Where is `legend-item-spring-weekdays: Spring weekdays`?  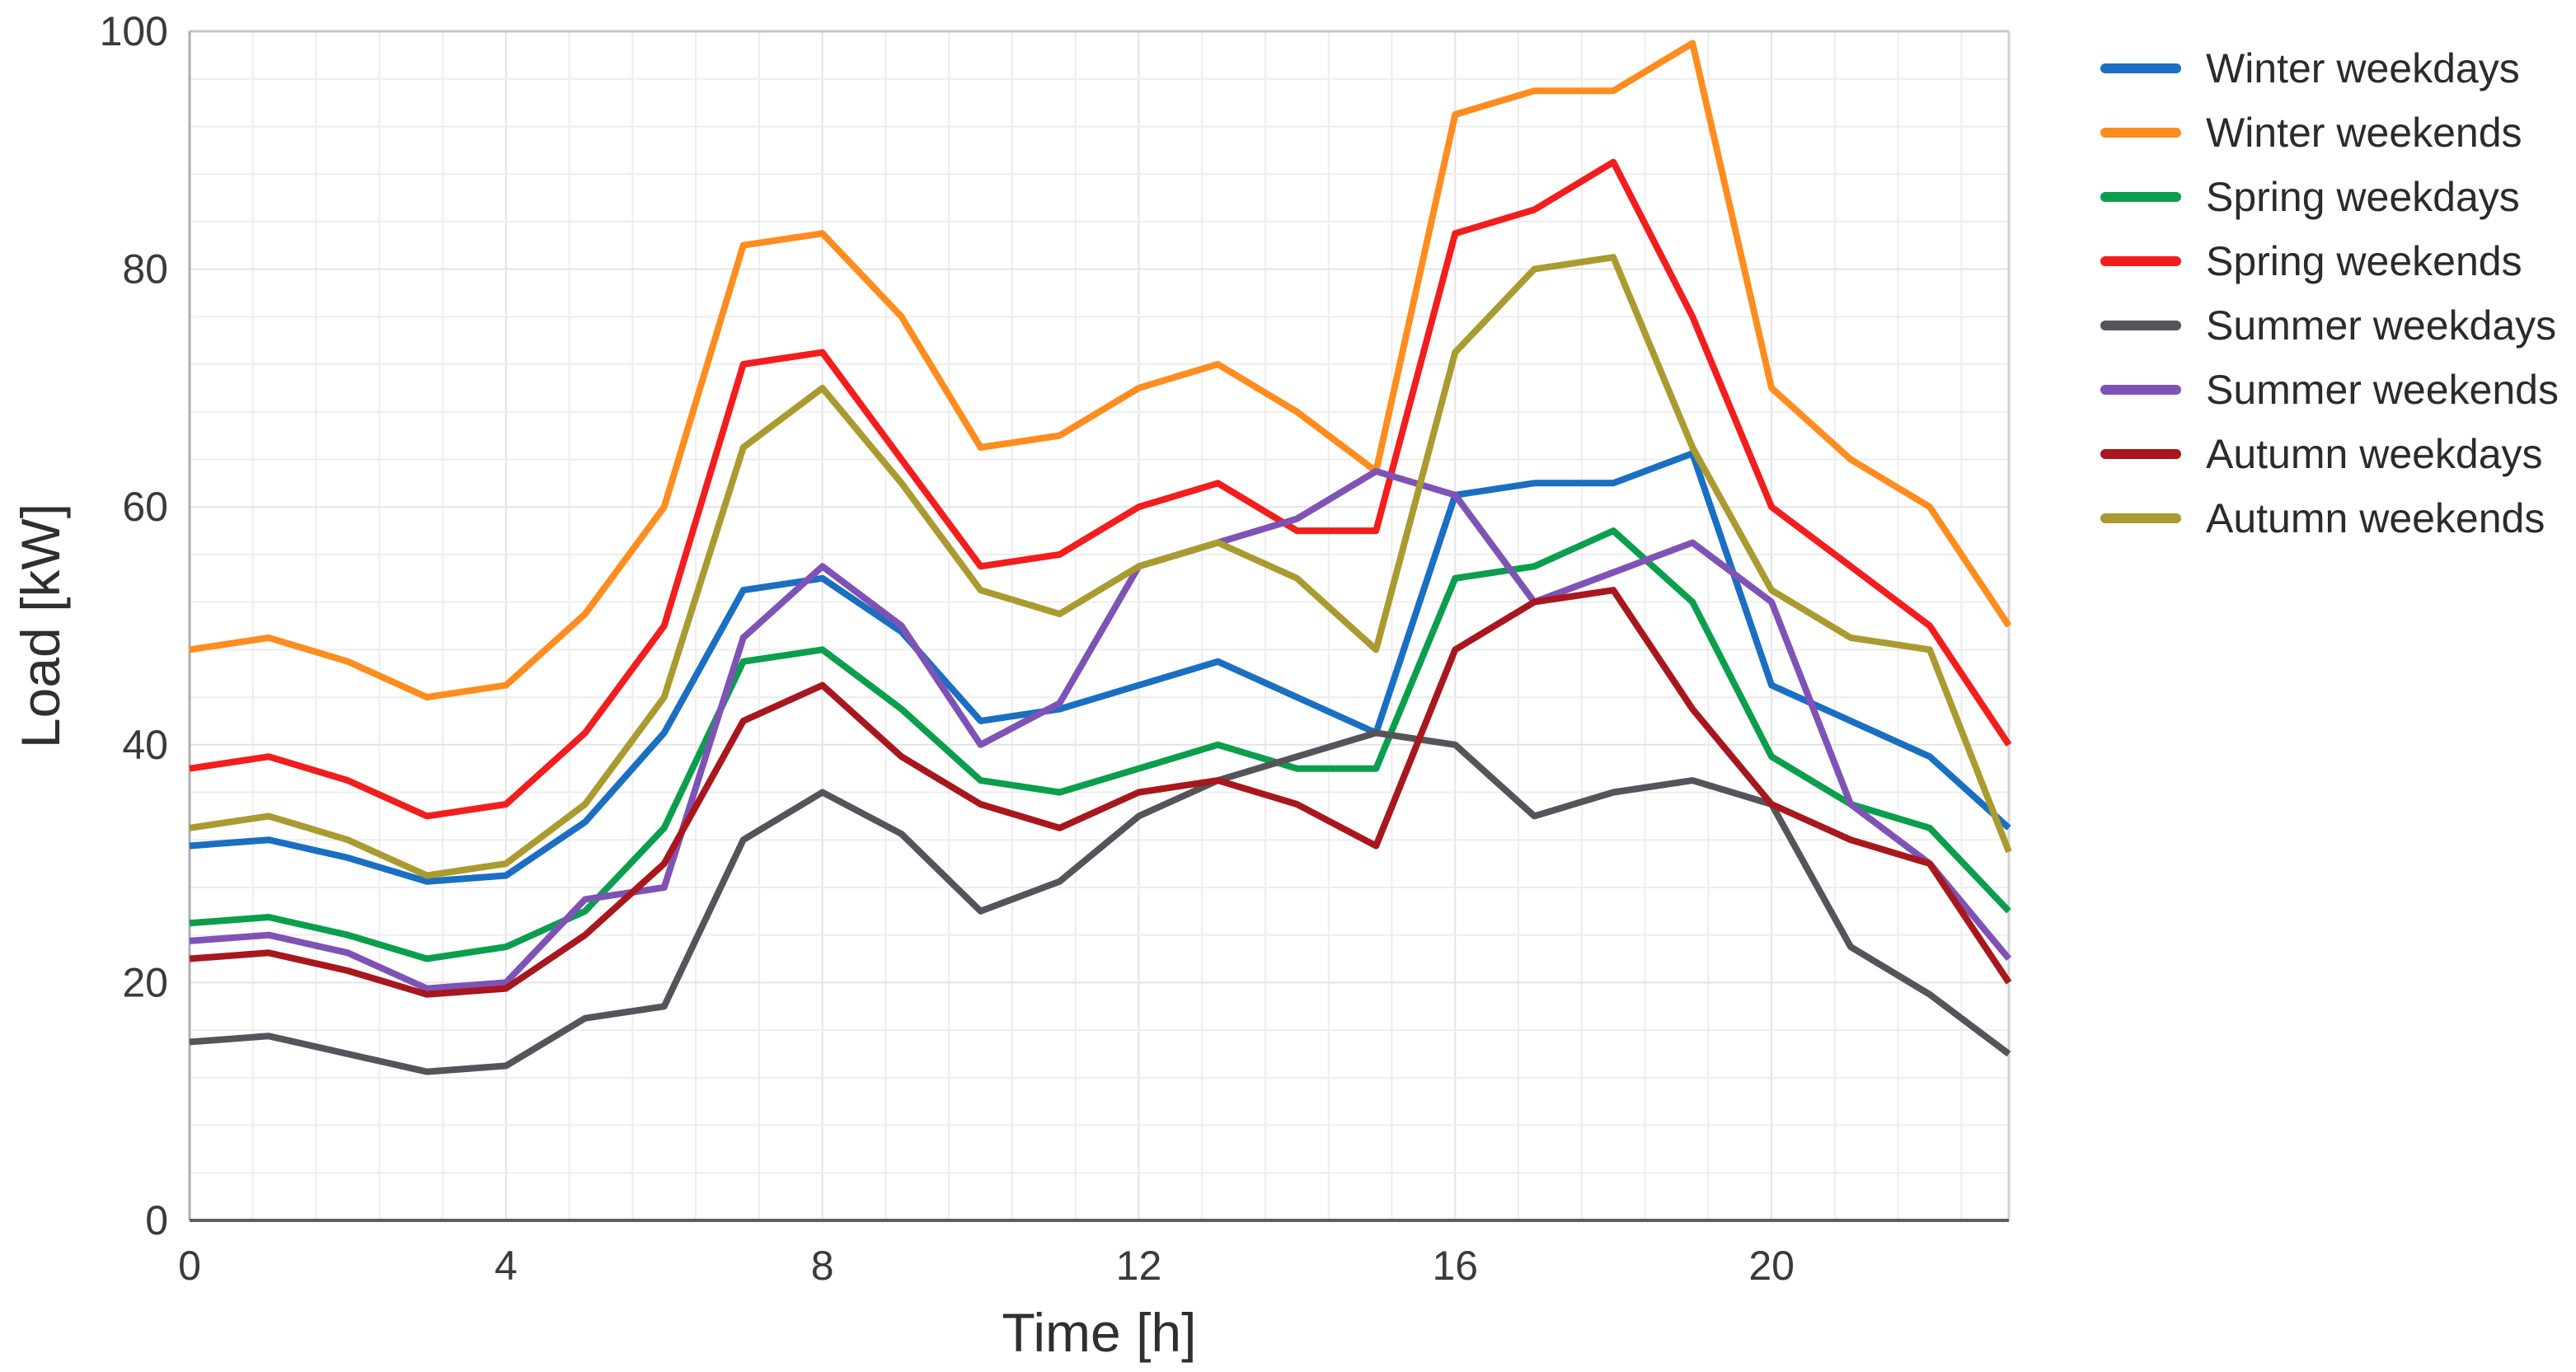
legend-item-spring-weekdays: Spring weekdays is located at coordinates (2329, 197).